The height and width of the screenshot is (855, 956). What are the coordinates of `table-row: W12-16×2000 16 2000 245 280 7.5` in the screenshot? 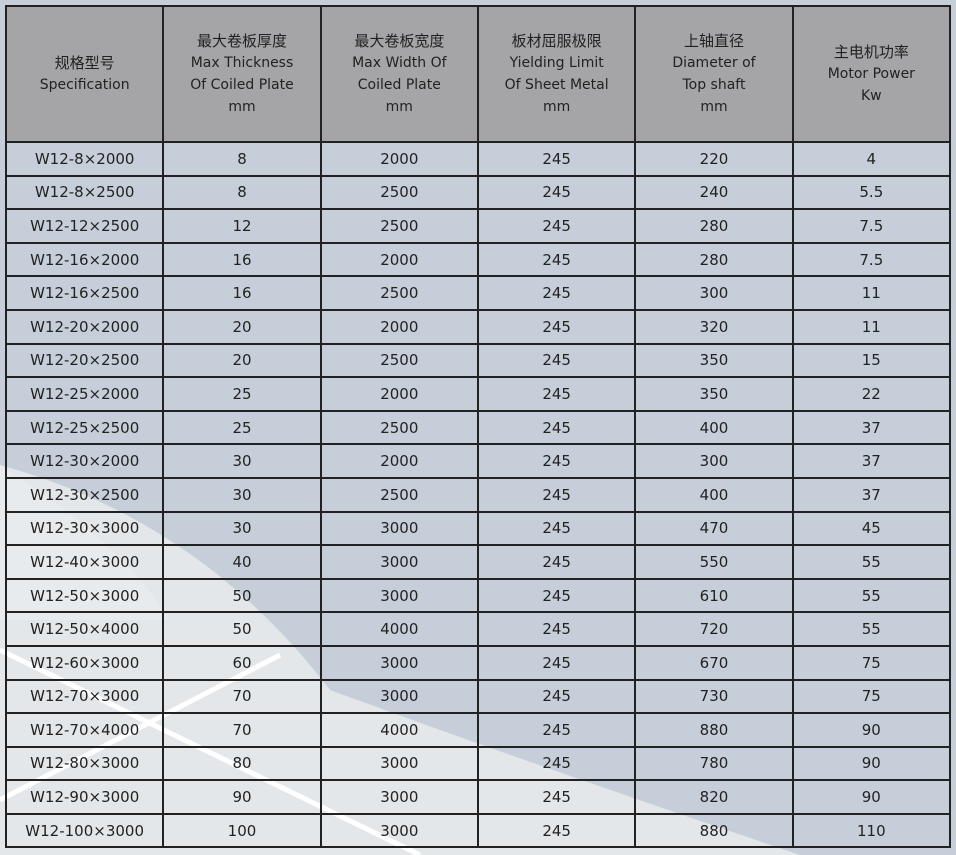 It's located at (478, 259).